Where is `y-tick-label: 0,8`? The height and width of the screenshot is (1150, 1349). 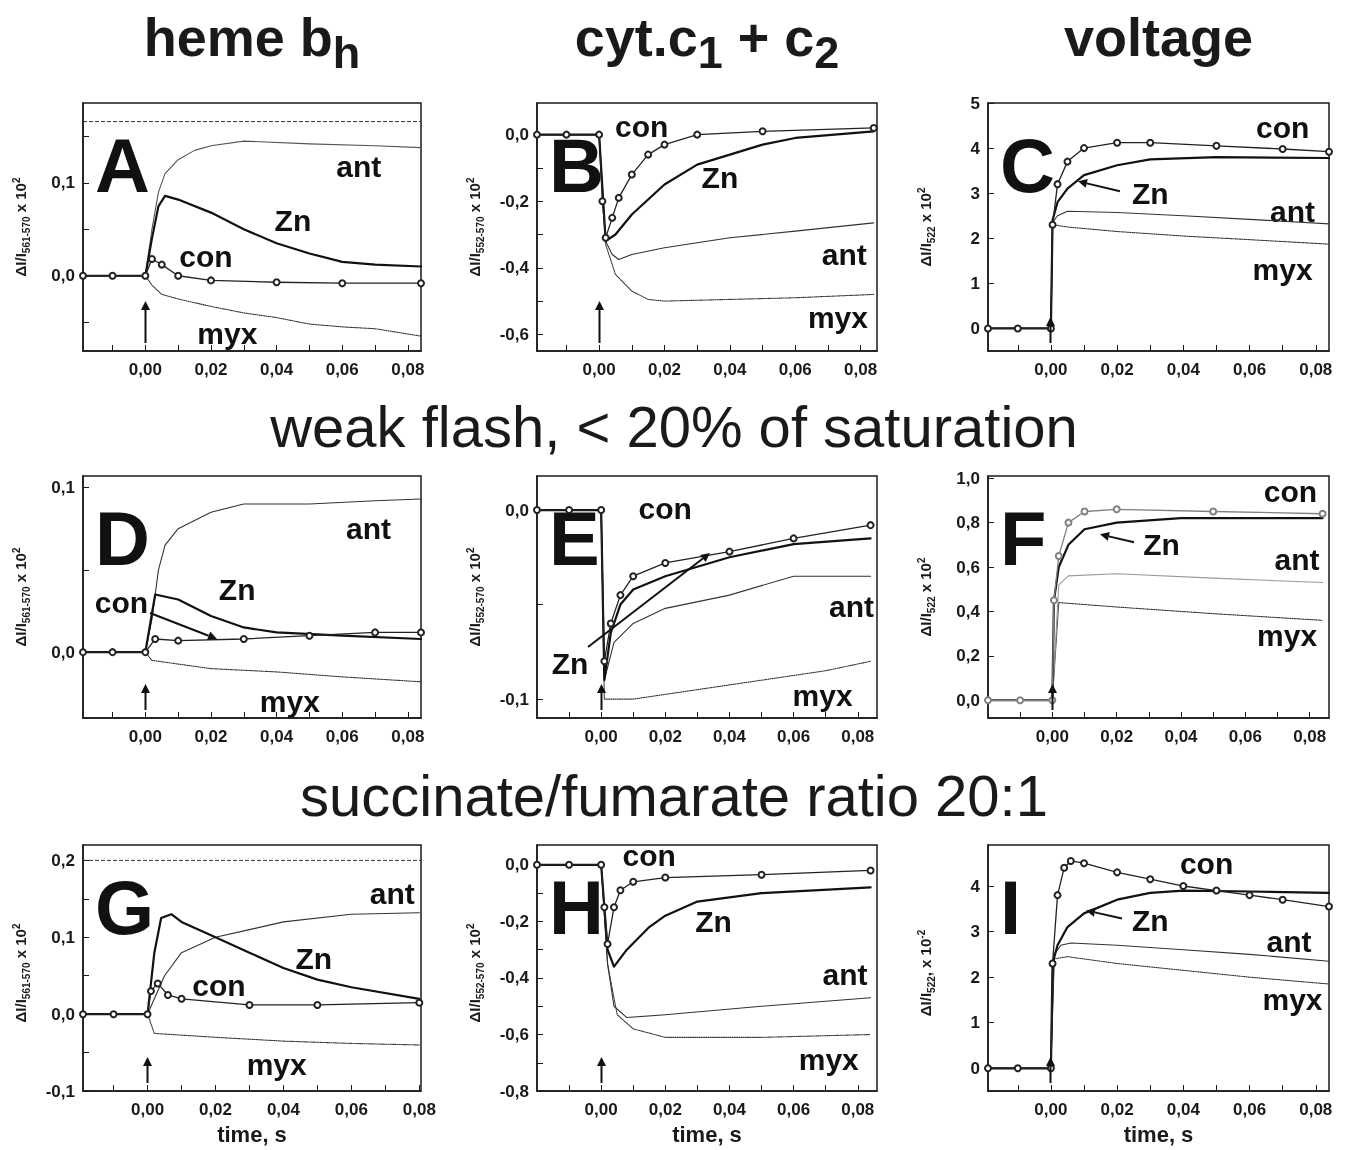
y-tick-label: 0,8 is located at coordinates (968, 523).